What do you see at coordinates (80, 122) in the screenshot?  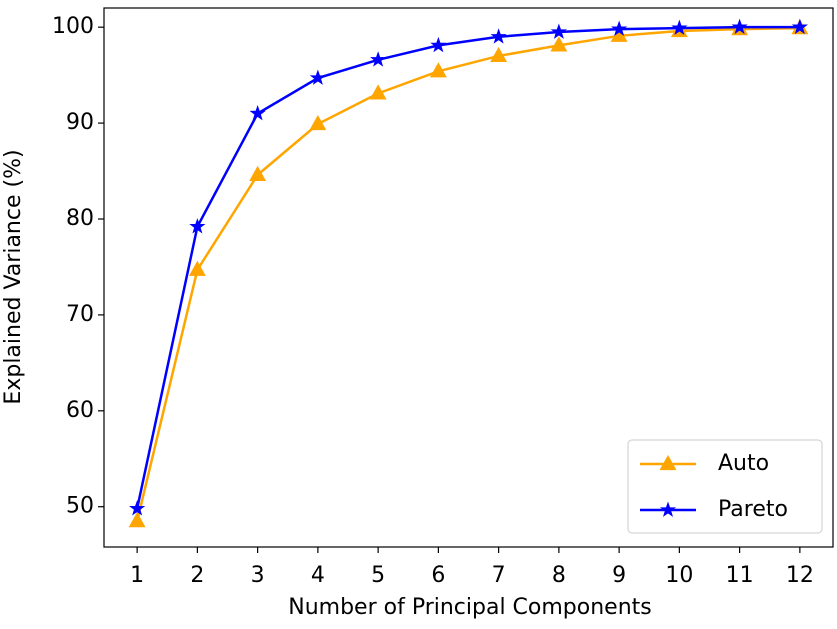 I see `y-tick-label: 90` at bounding box center [80, 122].